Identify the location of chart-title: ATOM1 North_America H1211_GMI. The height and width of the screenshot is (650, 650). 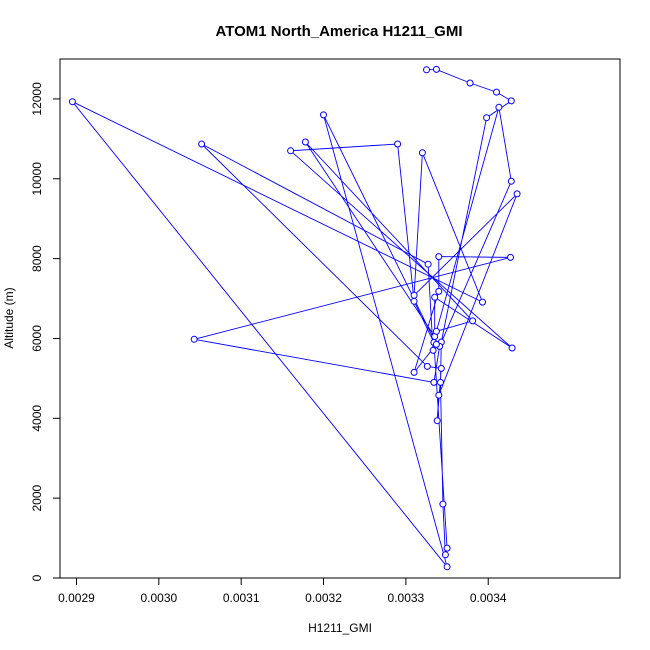
(338, 31).